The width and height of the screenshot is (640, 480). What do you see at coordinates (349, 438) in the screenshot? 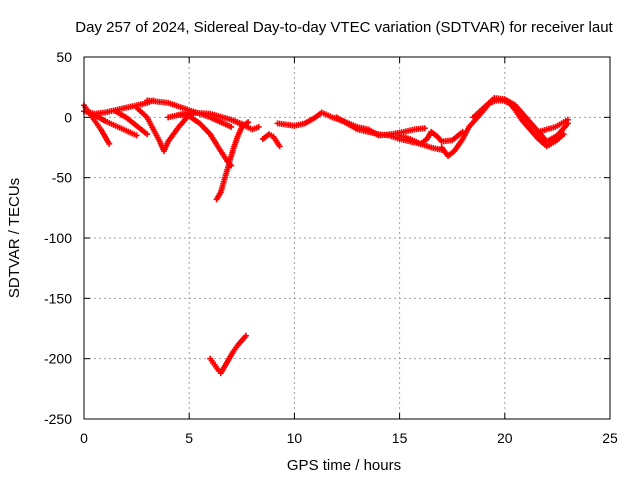
I see `x-tick-labels: 0 5 10 15 20 25` at bounding box center [349, 438].